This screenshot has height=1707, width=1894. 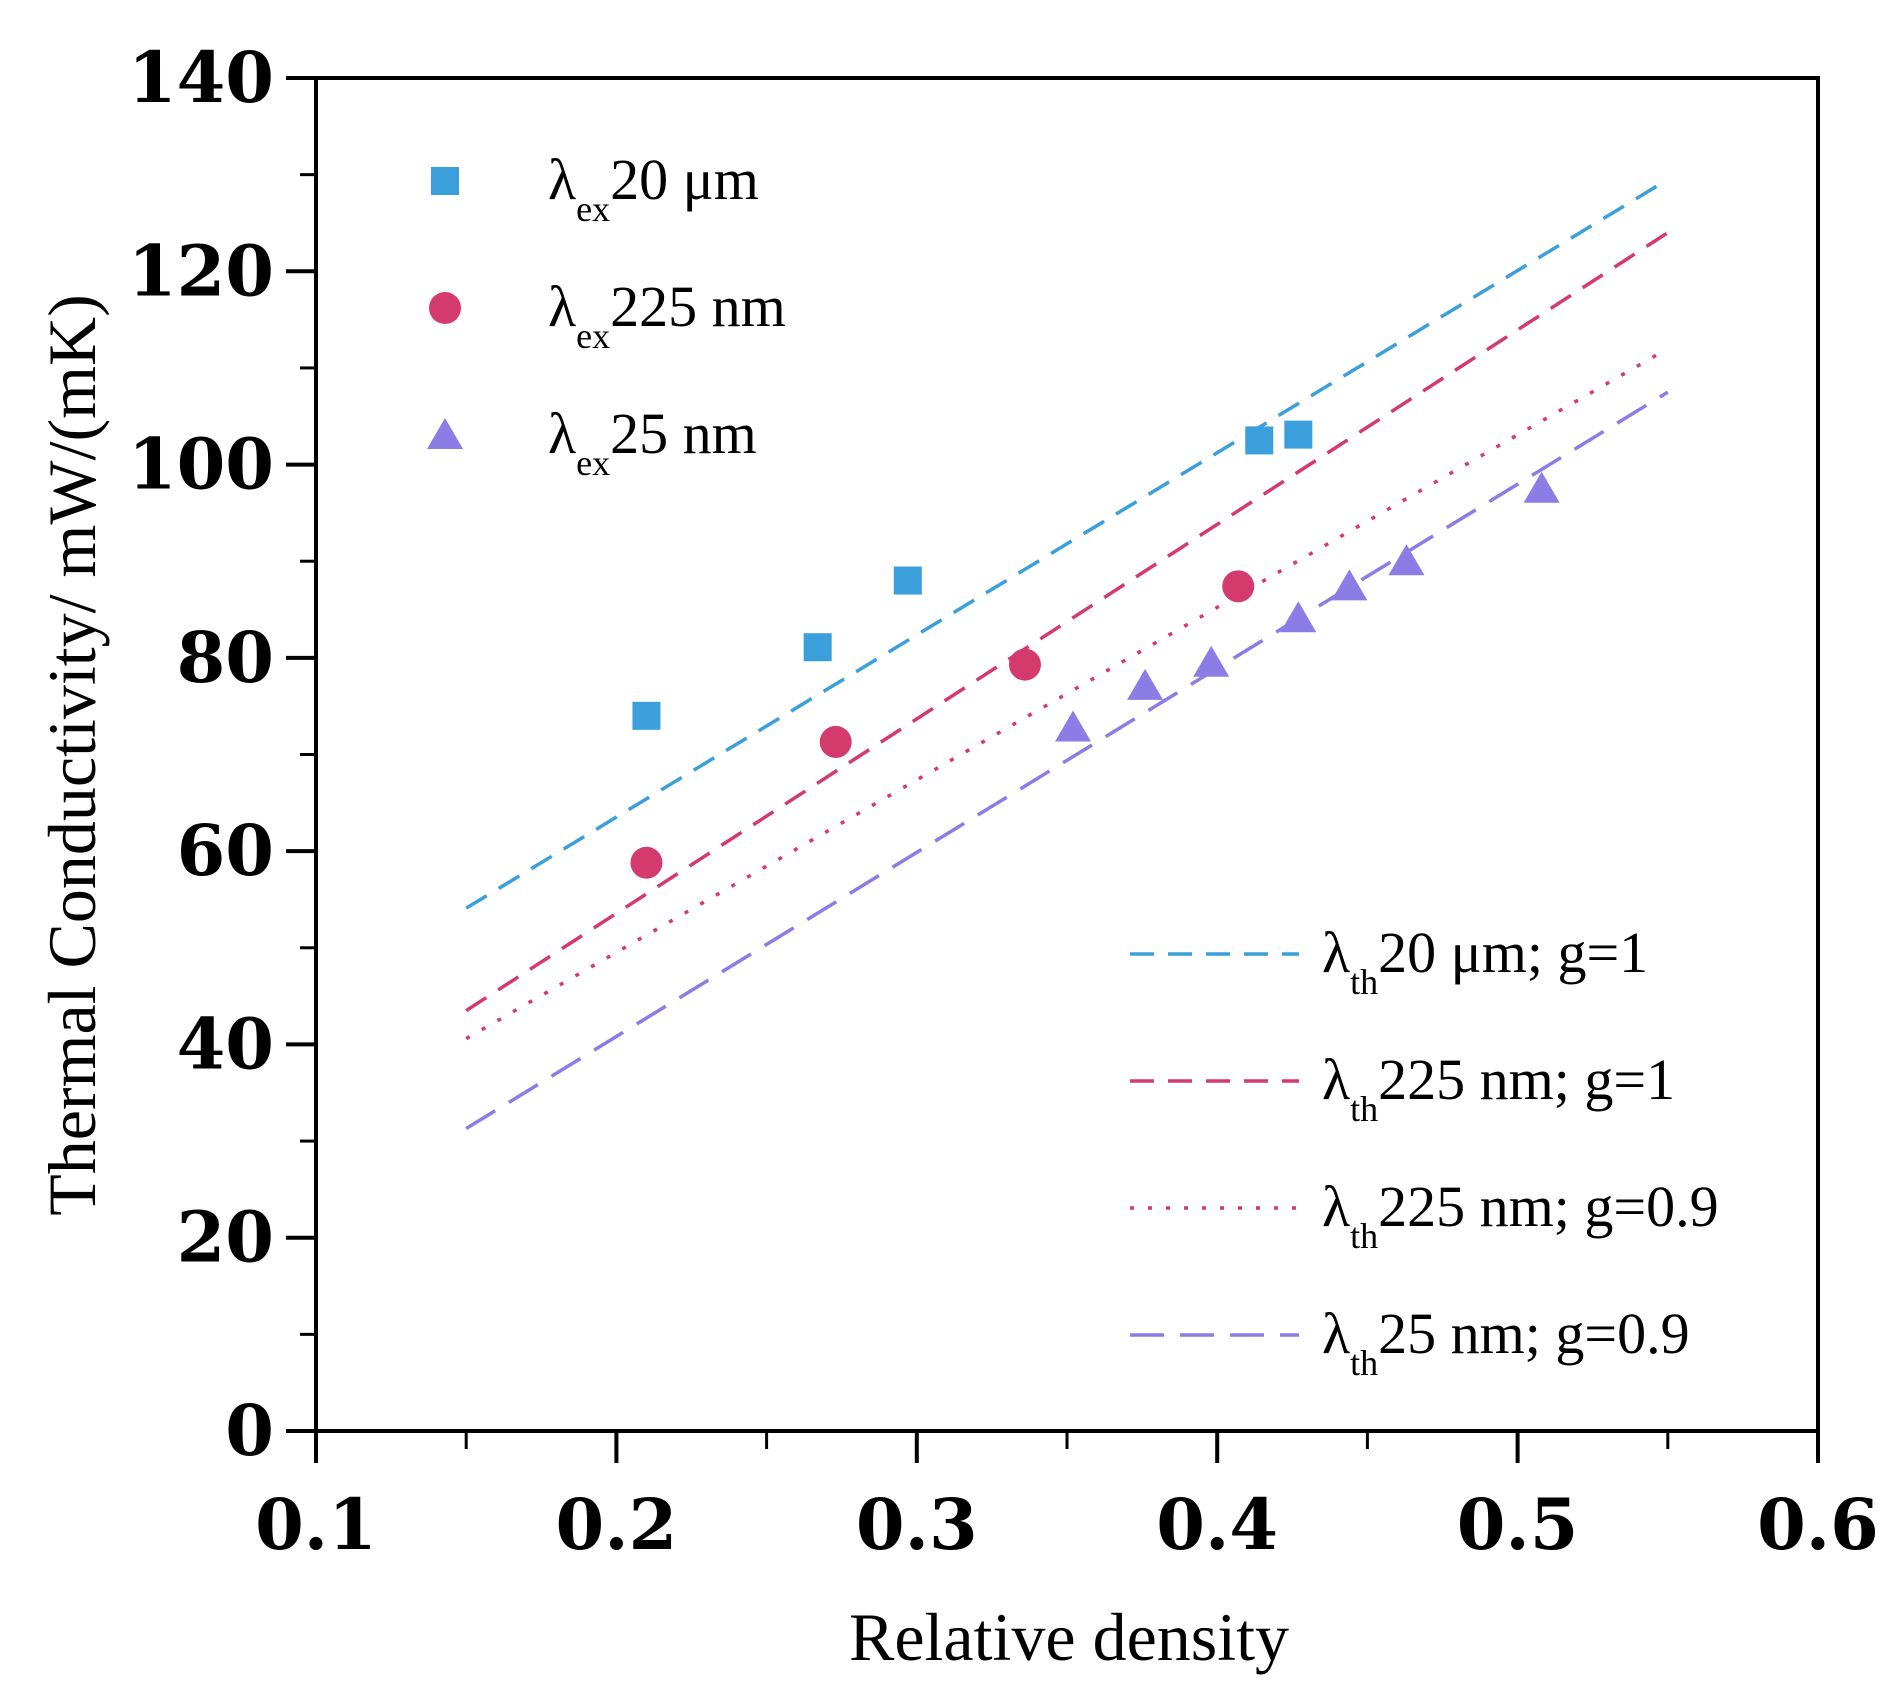 I want to click on y-tick-label: 140, so click(x=201, y=77).